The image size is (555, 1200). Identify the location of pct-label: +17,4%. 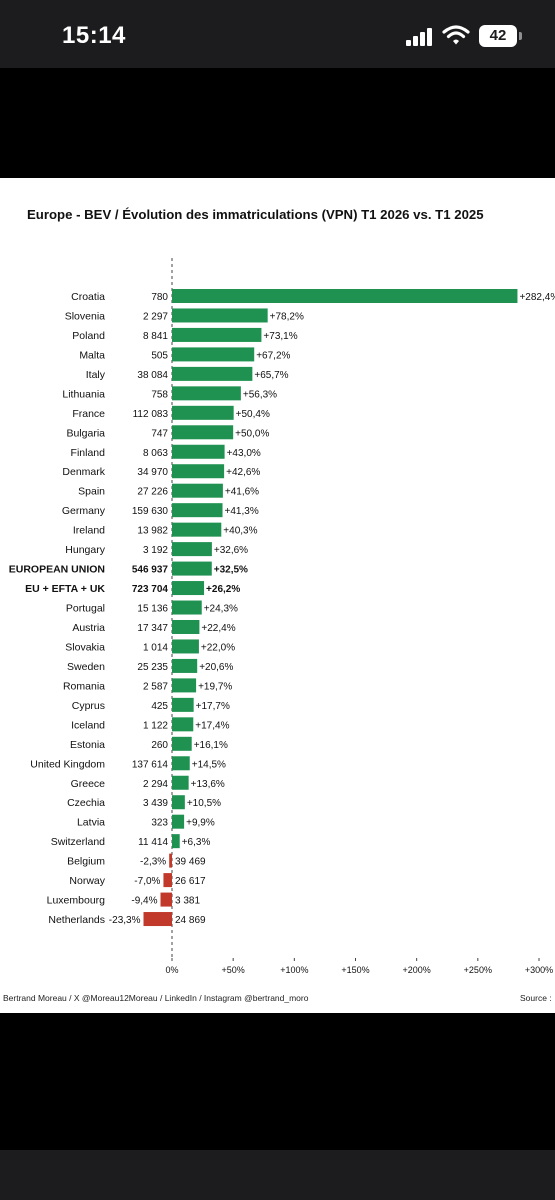
(212, 725).